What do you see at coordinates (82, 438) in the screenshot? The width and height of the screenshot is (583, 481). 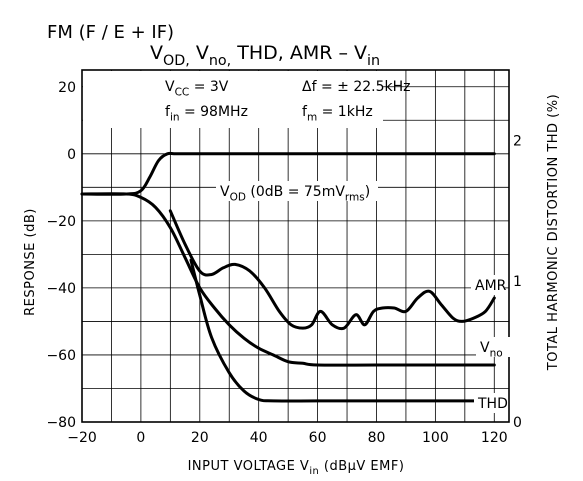 I see `x-tick-label: −20` at bounding box center [82, 438].